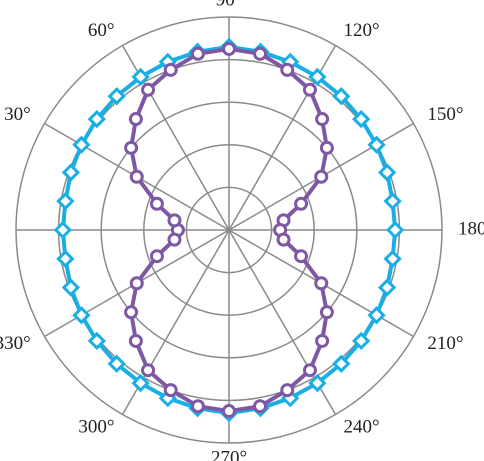 The height and width of the screenshot is (461, 484). What do you see at coordinates (362, 30) in the screenshot?
I see `angle-label: 120°` at bounding box center [362, 30].